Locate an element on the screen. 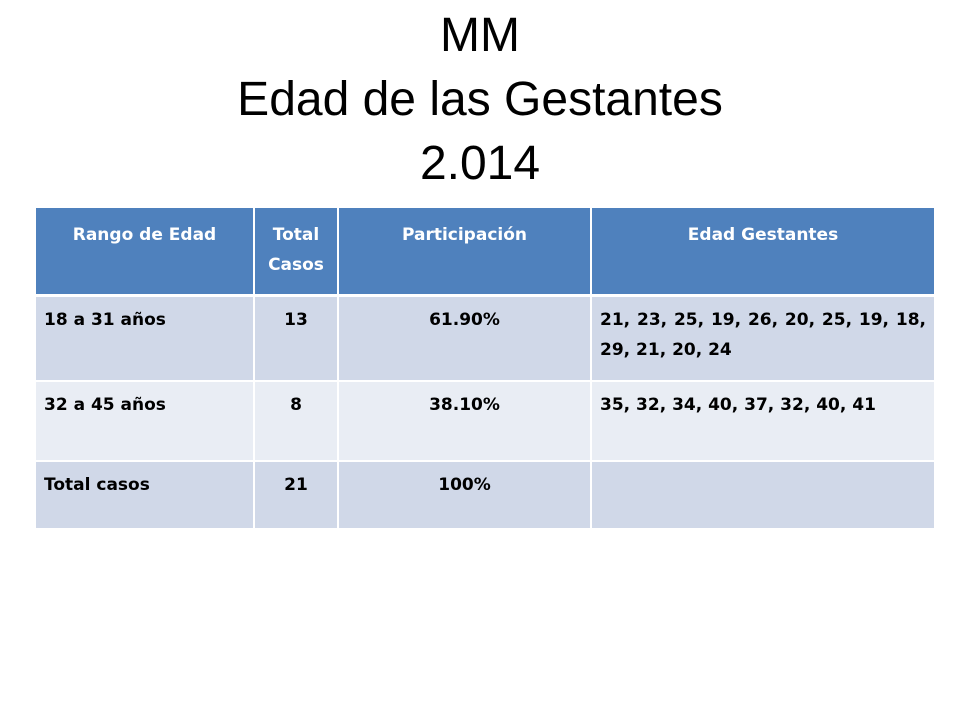  cell-total: 21 is located at coordinates (296, 495).